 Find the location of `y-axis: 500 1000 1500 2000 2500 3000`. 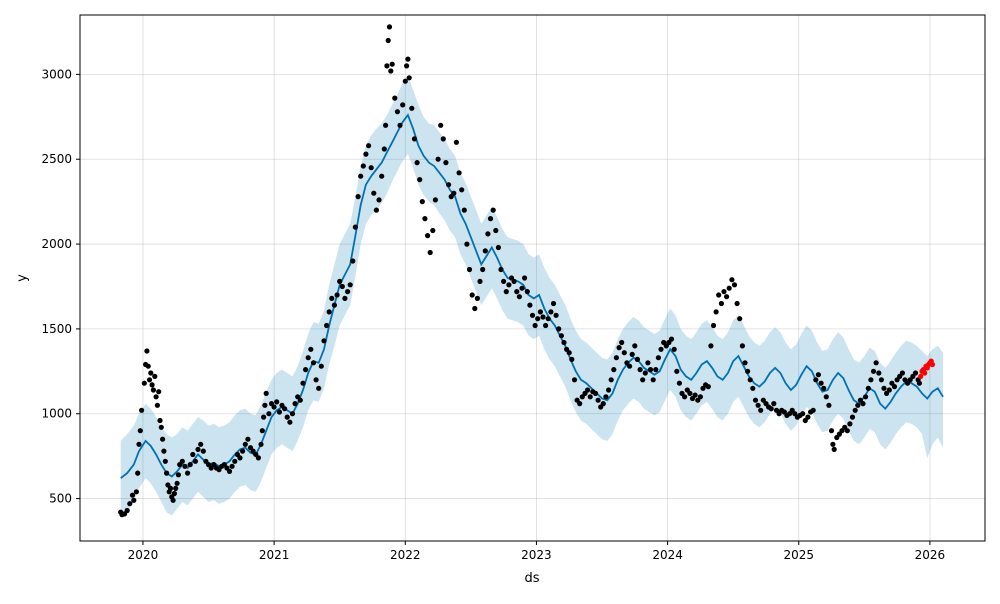

y-axis: 500 1000 1500 2000 2500 3000 is located at coordinates (60, 286).